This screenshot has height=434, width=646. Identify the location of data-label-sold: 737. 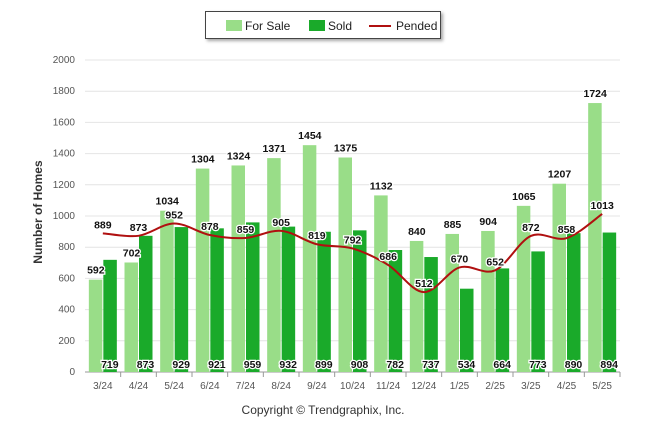
(431, 365).